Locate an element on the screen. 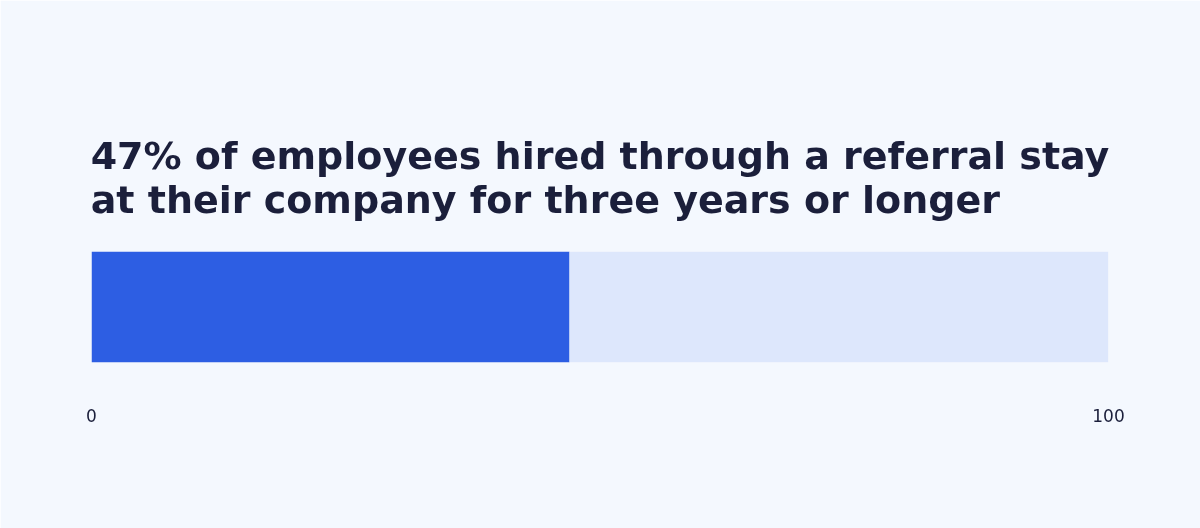  x-tick-label: 100 is located at coordinates (1108, 415).